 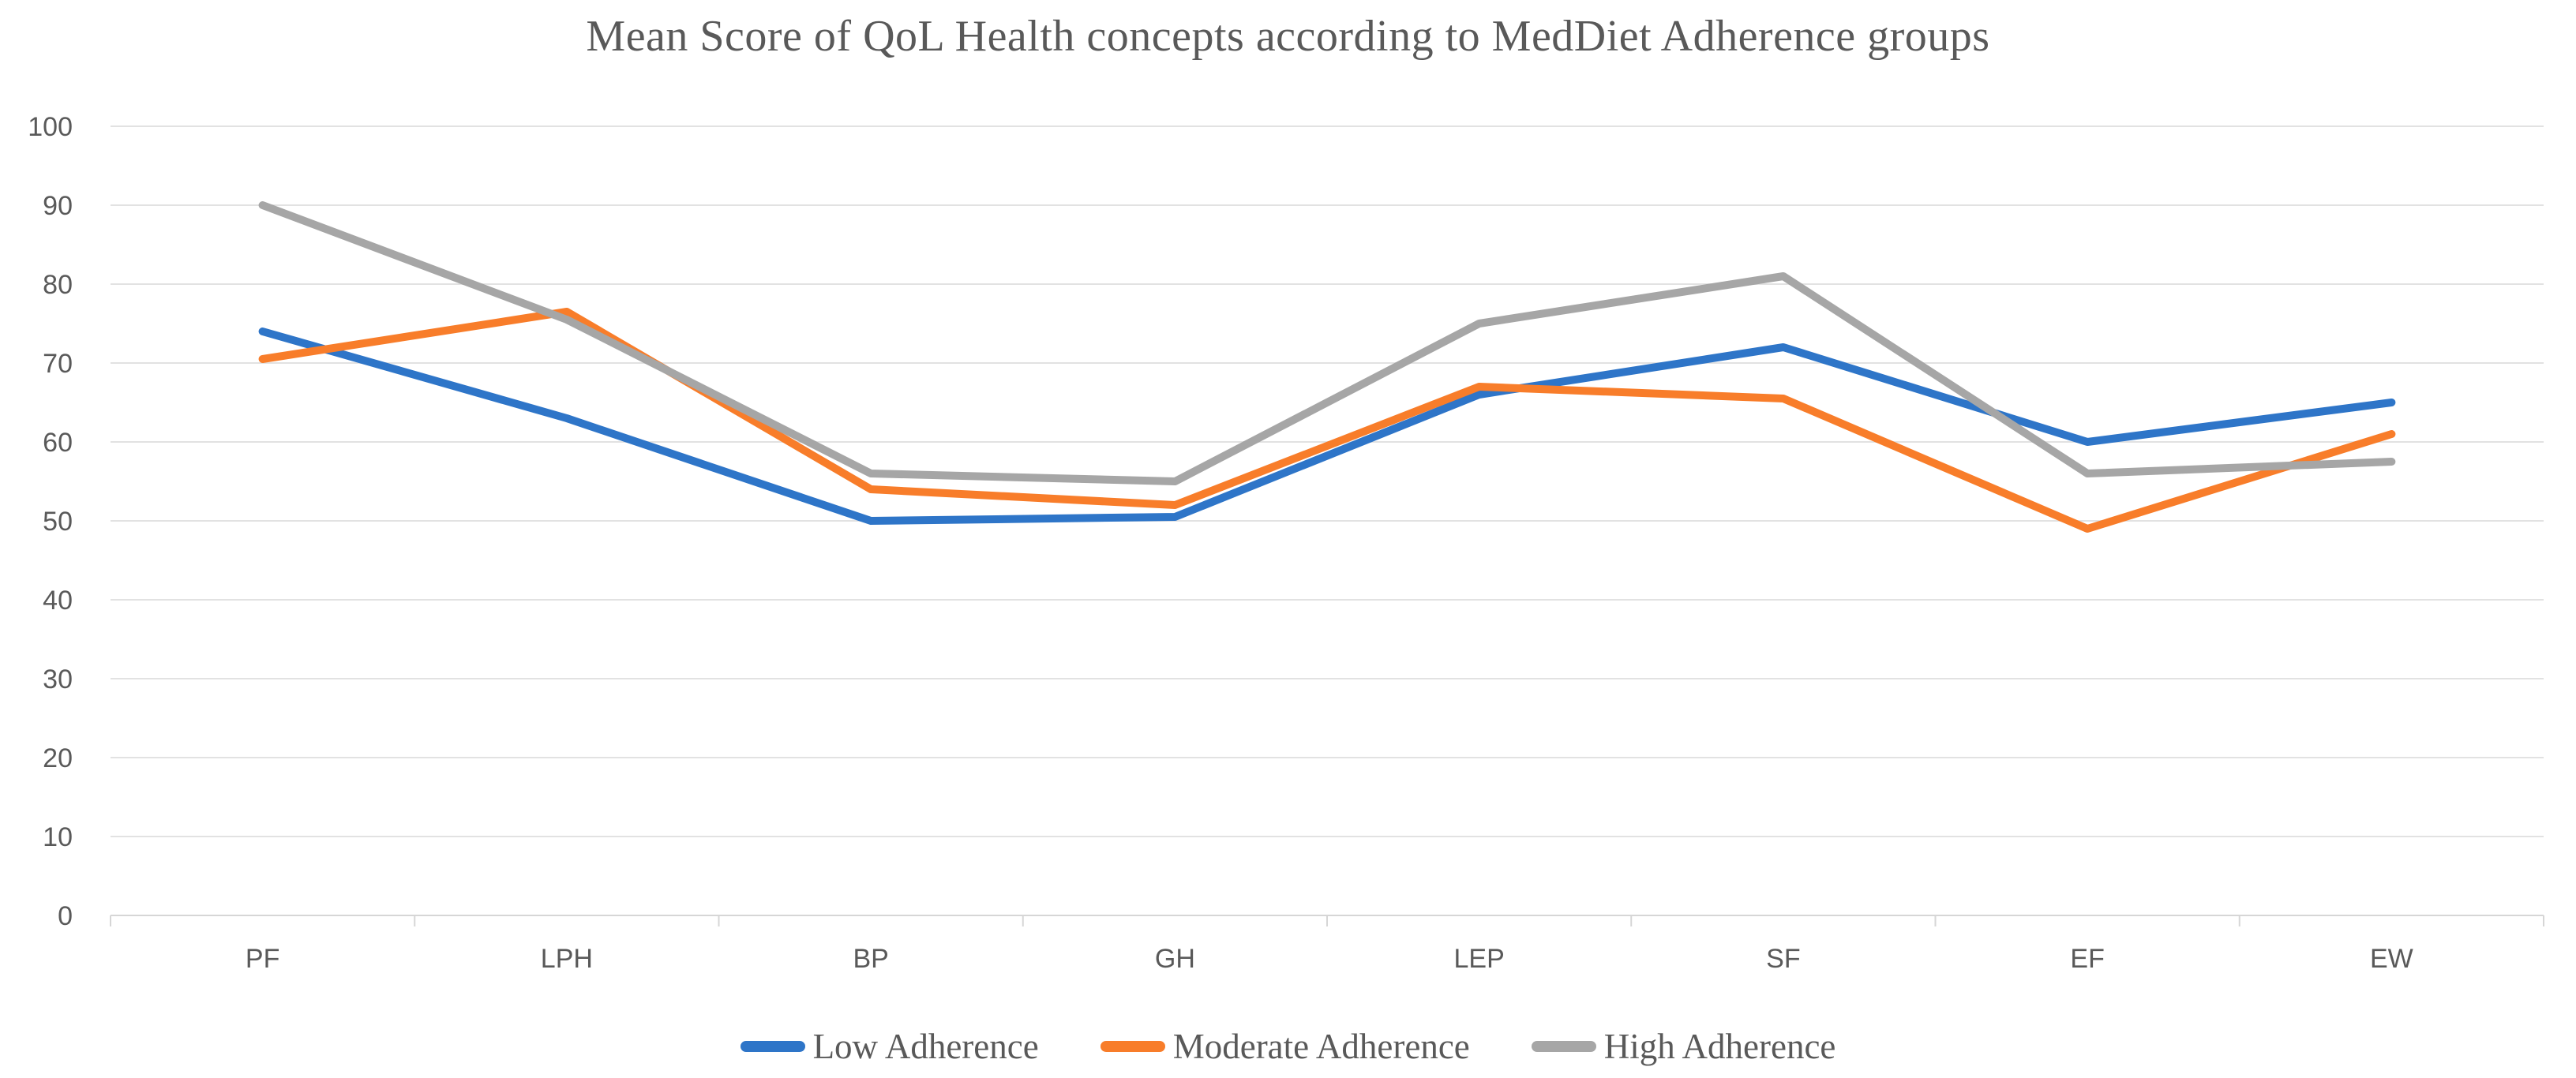 I want to click on legend-marker-moderate-adherence, so click(x=1132, y=1046).